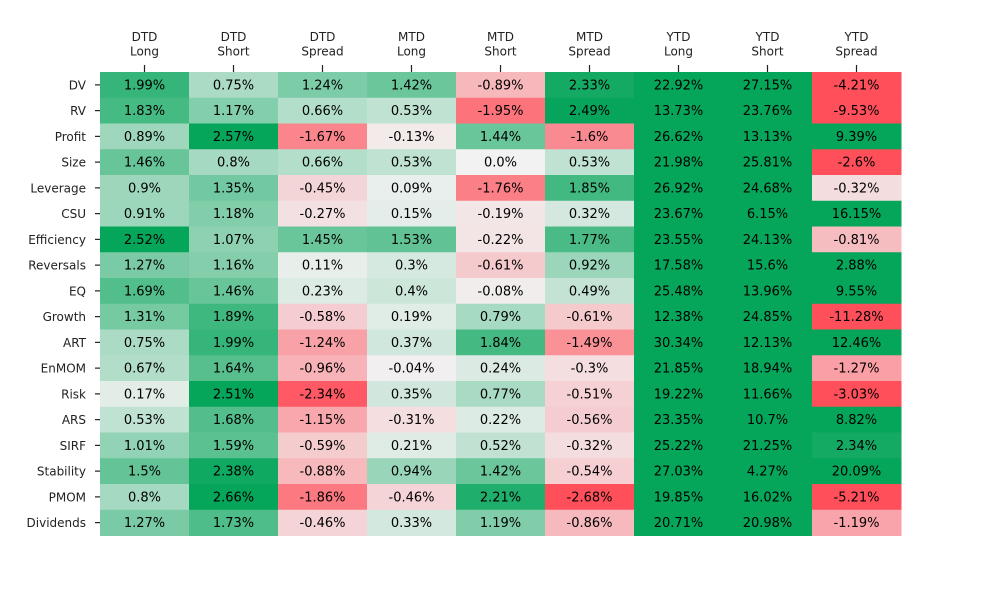  Describe the element at coordinates (233, 85) in the screenshot. I see `cell-value: 0.75%` at that location.